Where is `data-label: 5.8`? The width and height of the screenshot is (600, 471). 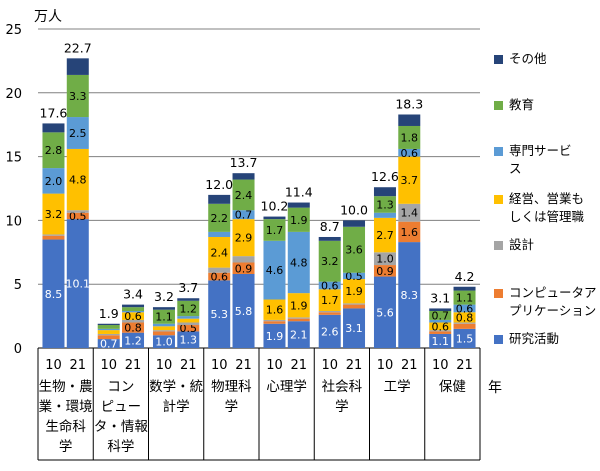 data-label: 5.8 is located at coordinates (244, 311).